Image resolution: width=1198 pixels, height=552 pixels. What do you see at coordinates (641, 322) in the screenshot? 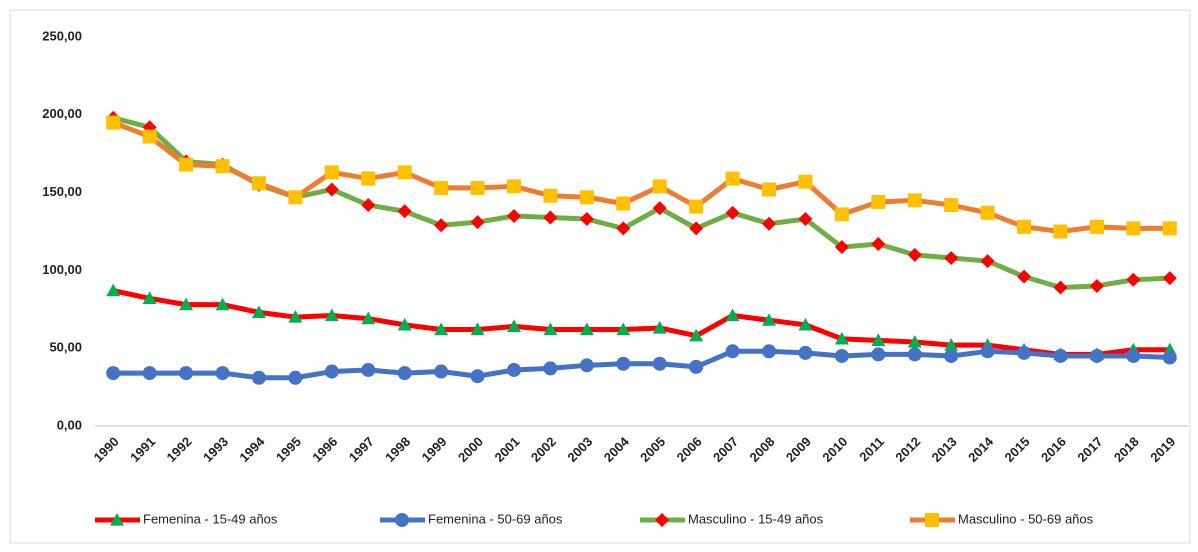
I see `series-line` at bounding box center [641, 322].